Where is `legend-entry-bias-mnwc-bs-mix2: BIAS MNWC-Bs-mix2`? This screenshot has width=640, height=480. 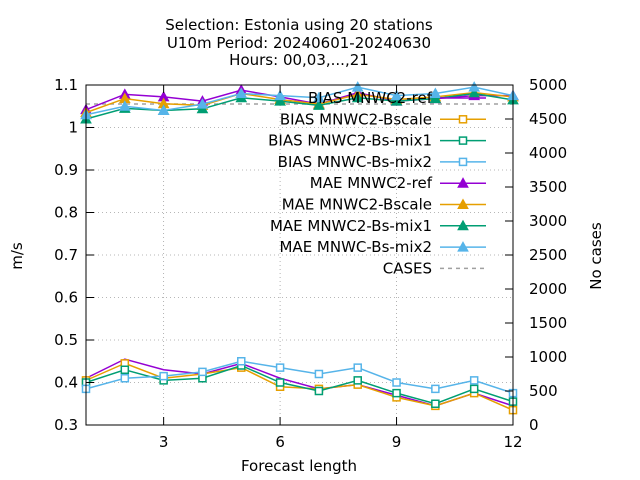
legend-entry-bias-mnwc-bs-mix2: BIAS MNWC-Bs-mix2 is located at coordinates (382, 162).